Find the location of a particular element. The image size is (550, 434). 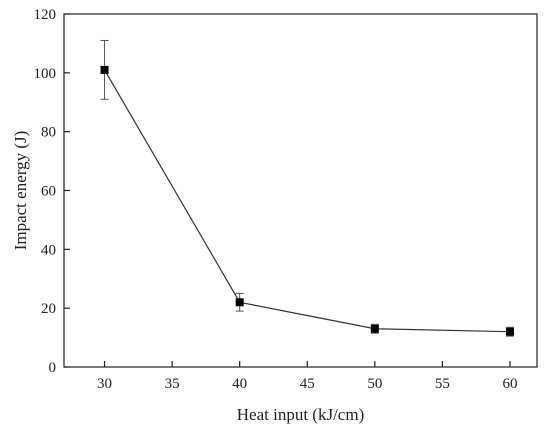

x-ticks: 30 35 40 45 50 55 60 is located at coordinates (307, 376).